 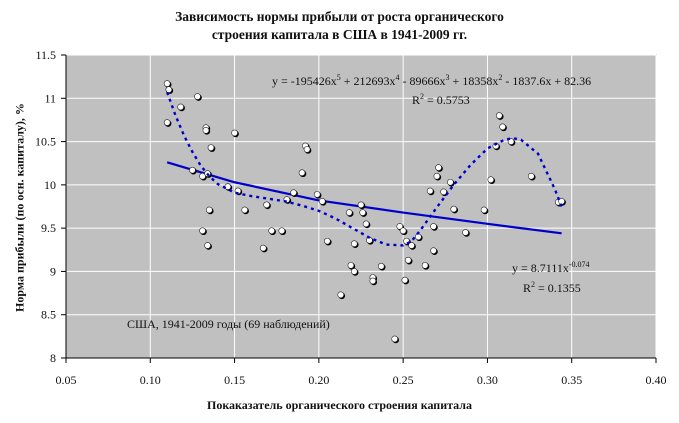 I want to click on y-tick-label: 11, so click(x=50, y=98).